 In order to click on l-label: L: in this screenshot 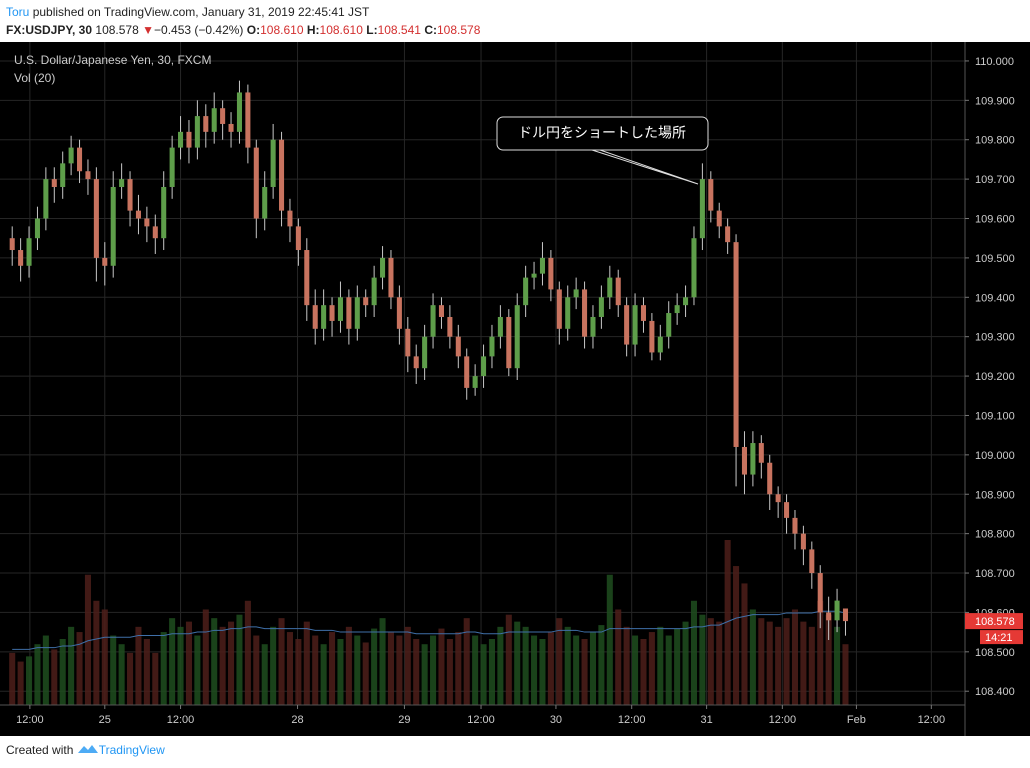, I will do `click(372, 30)`.